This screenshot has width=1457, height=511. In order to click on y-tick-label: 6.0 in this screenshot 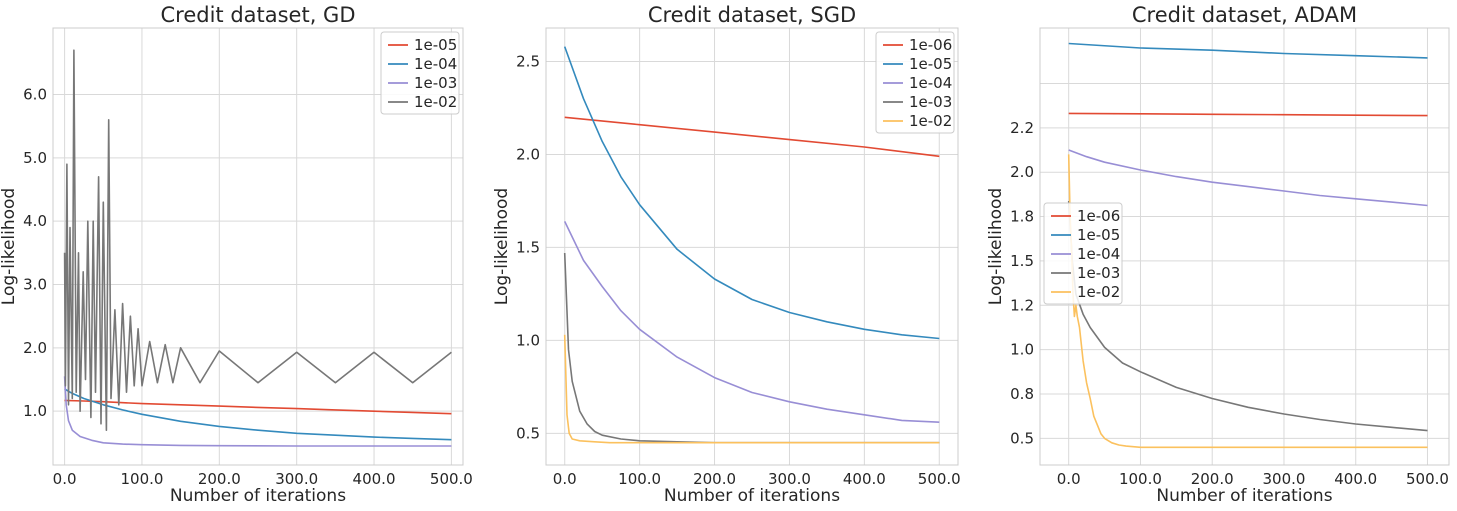, I will do `click(35, 95)`.